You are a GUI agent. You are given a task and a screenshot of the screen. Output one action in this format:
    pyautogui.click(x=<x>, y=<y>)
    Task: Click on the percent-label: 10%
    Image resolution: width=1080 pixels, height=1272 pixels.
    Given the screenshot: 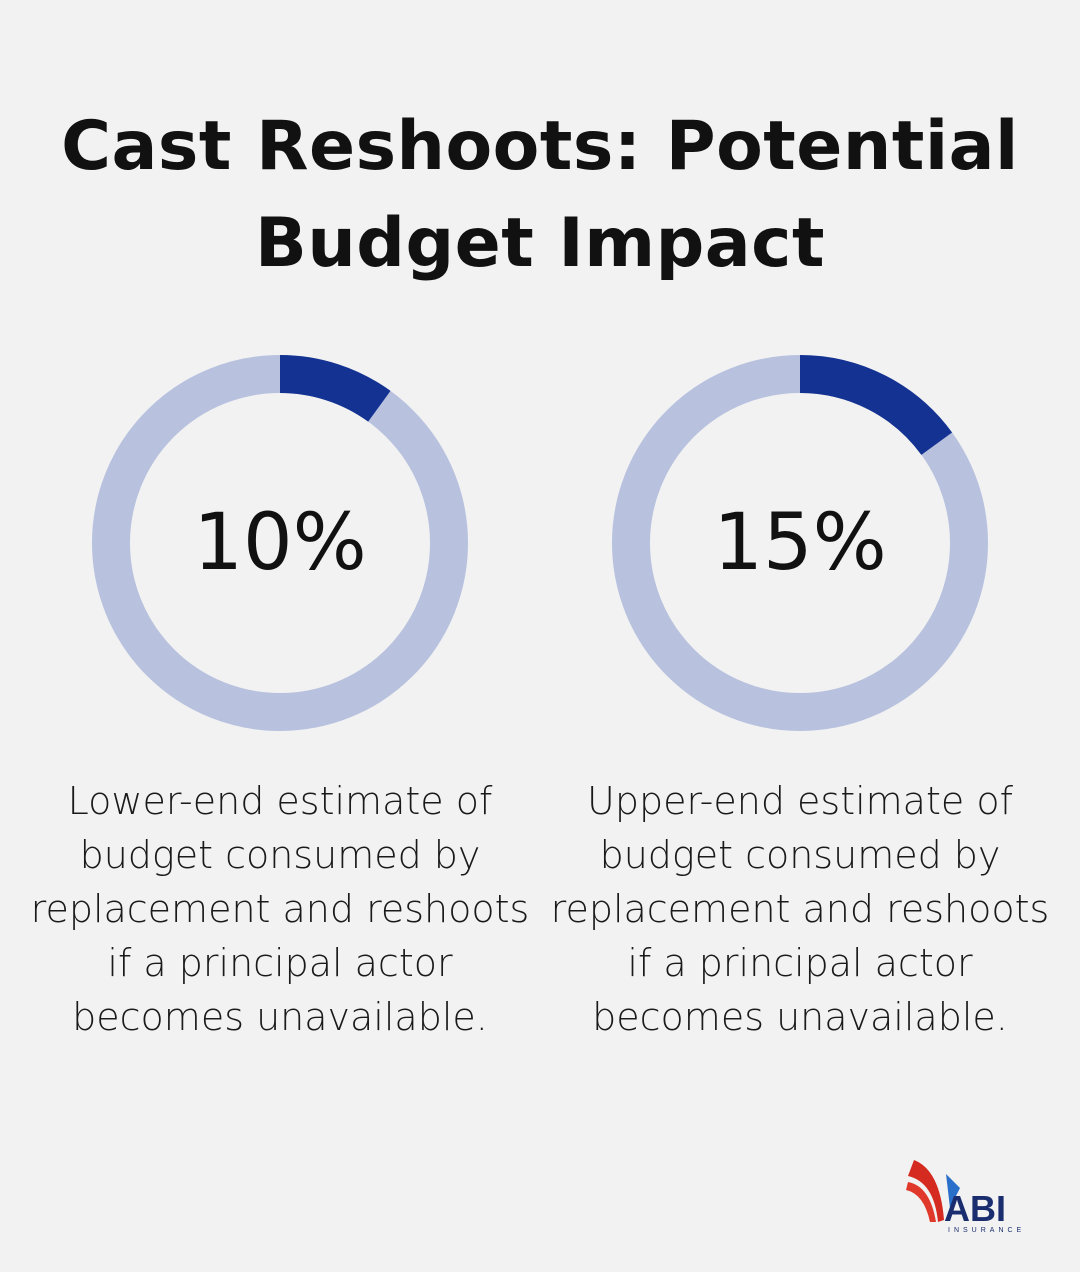 What is the action you would take?
    pyautogui.click(x=280, y=543)
    